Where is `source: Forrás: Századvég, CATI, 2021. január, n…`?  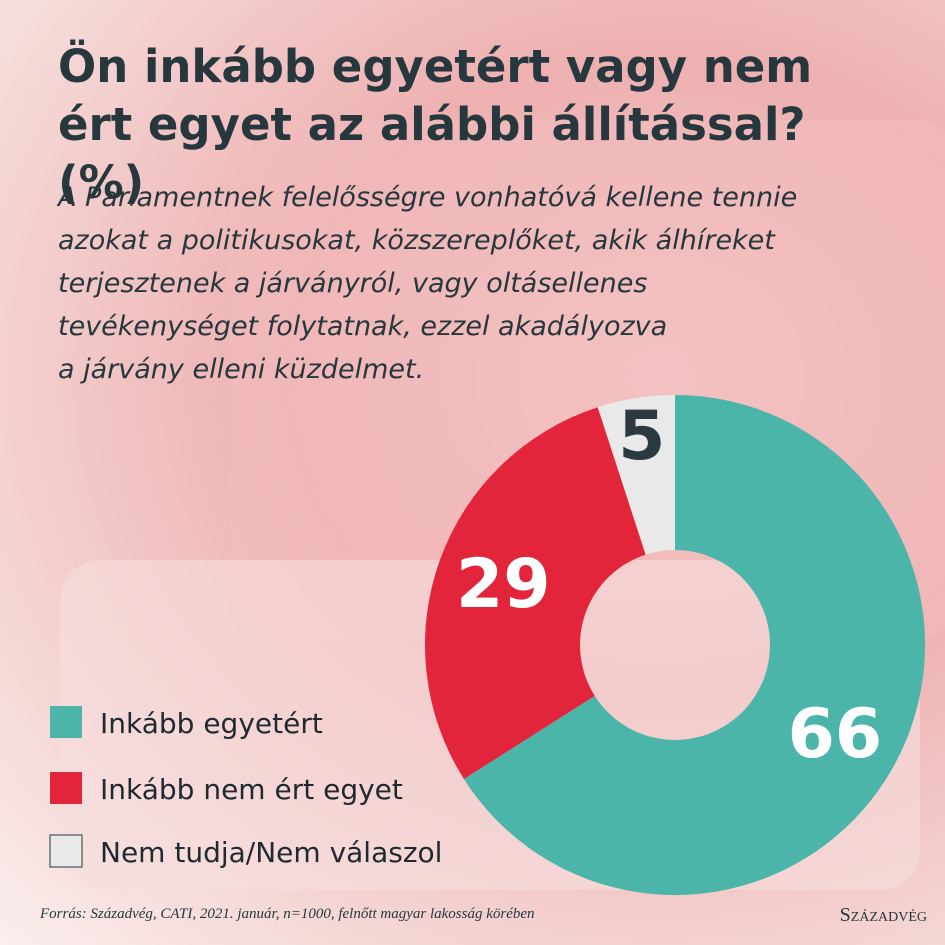
source: Forrás: Századvég, CATI, 2021. január, n… is located at coordinates (287, 914).